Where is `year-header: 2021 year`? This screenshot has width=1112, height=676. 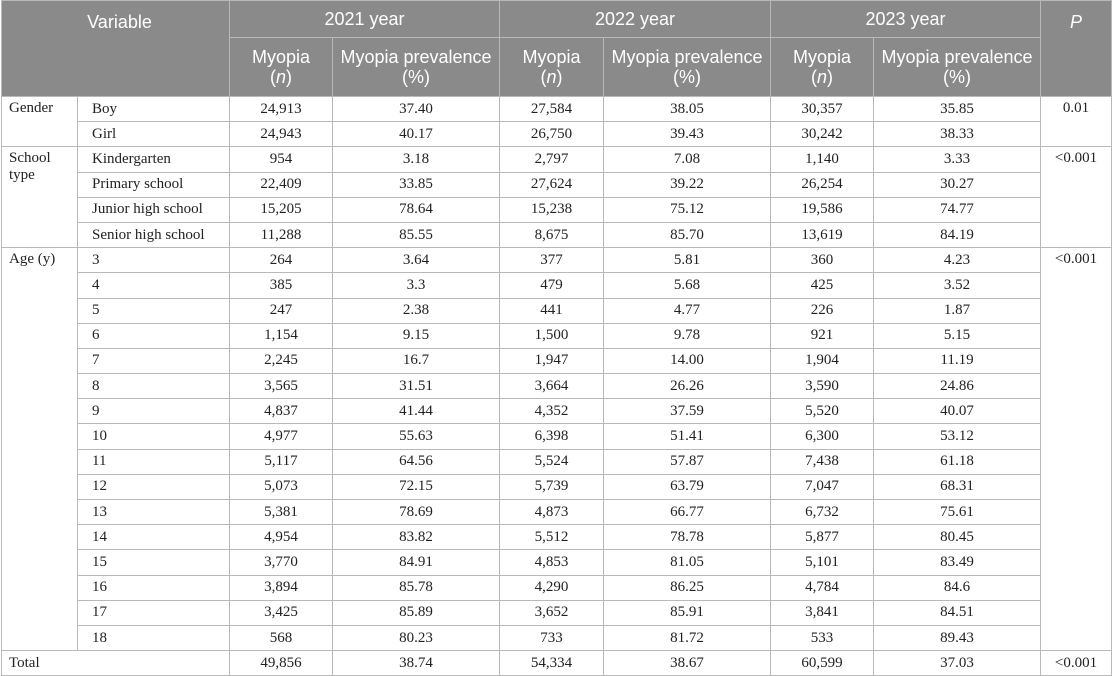
year-header: 2021 year is located at coordinates (364, 19).